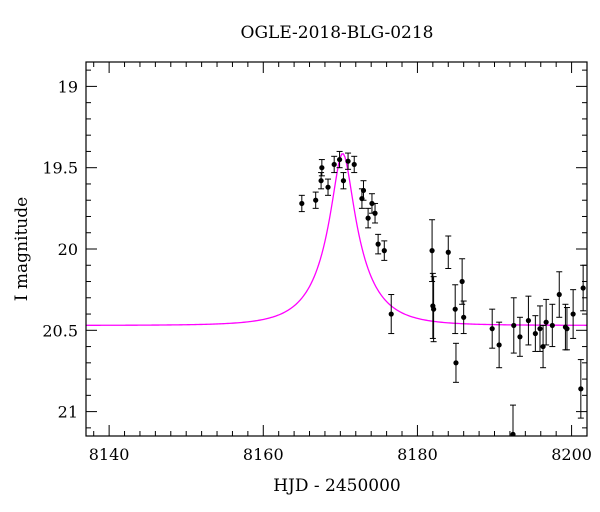 The width and height of the screenshot is (600, 512). What do you see at coordinates (417, 454) in the screenshot?
I see `x-tick-label: 8180` at bounding box center [417, 454].